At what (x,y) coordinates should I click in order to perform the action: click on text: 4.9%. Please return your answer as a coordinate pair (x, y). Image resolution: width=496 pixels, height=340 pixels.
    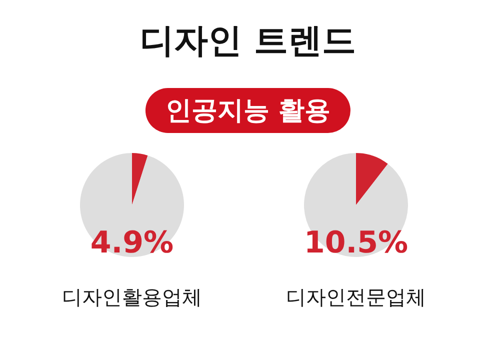
    Looking at the image, I should click on (132, 243).